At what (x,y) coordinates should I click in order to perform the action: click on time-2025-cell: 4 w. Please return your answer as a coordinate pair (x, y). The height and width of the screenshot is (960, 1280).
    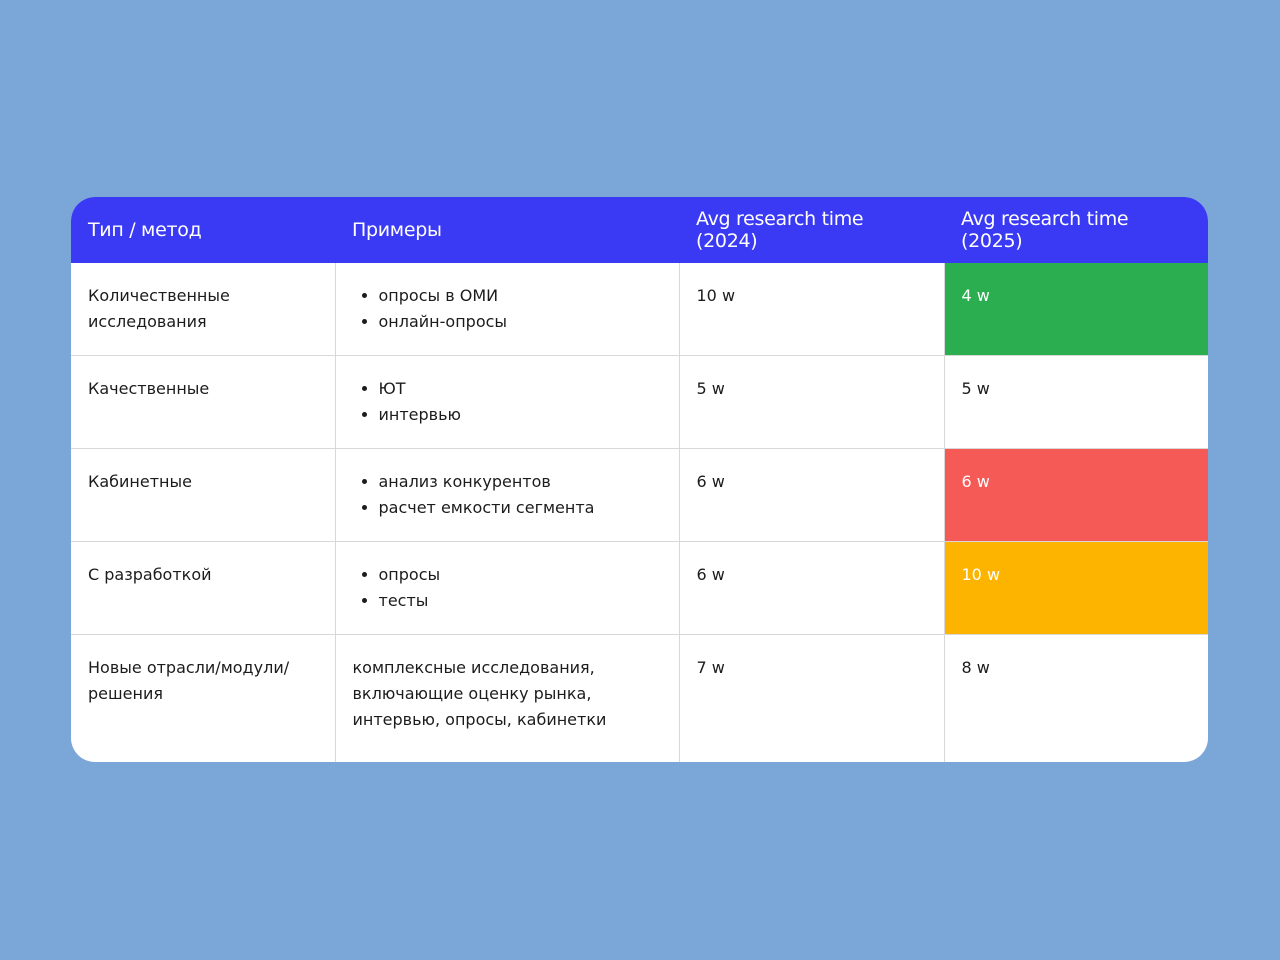
    Looking at the image, I should click on (1075, 309).